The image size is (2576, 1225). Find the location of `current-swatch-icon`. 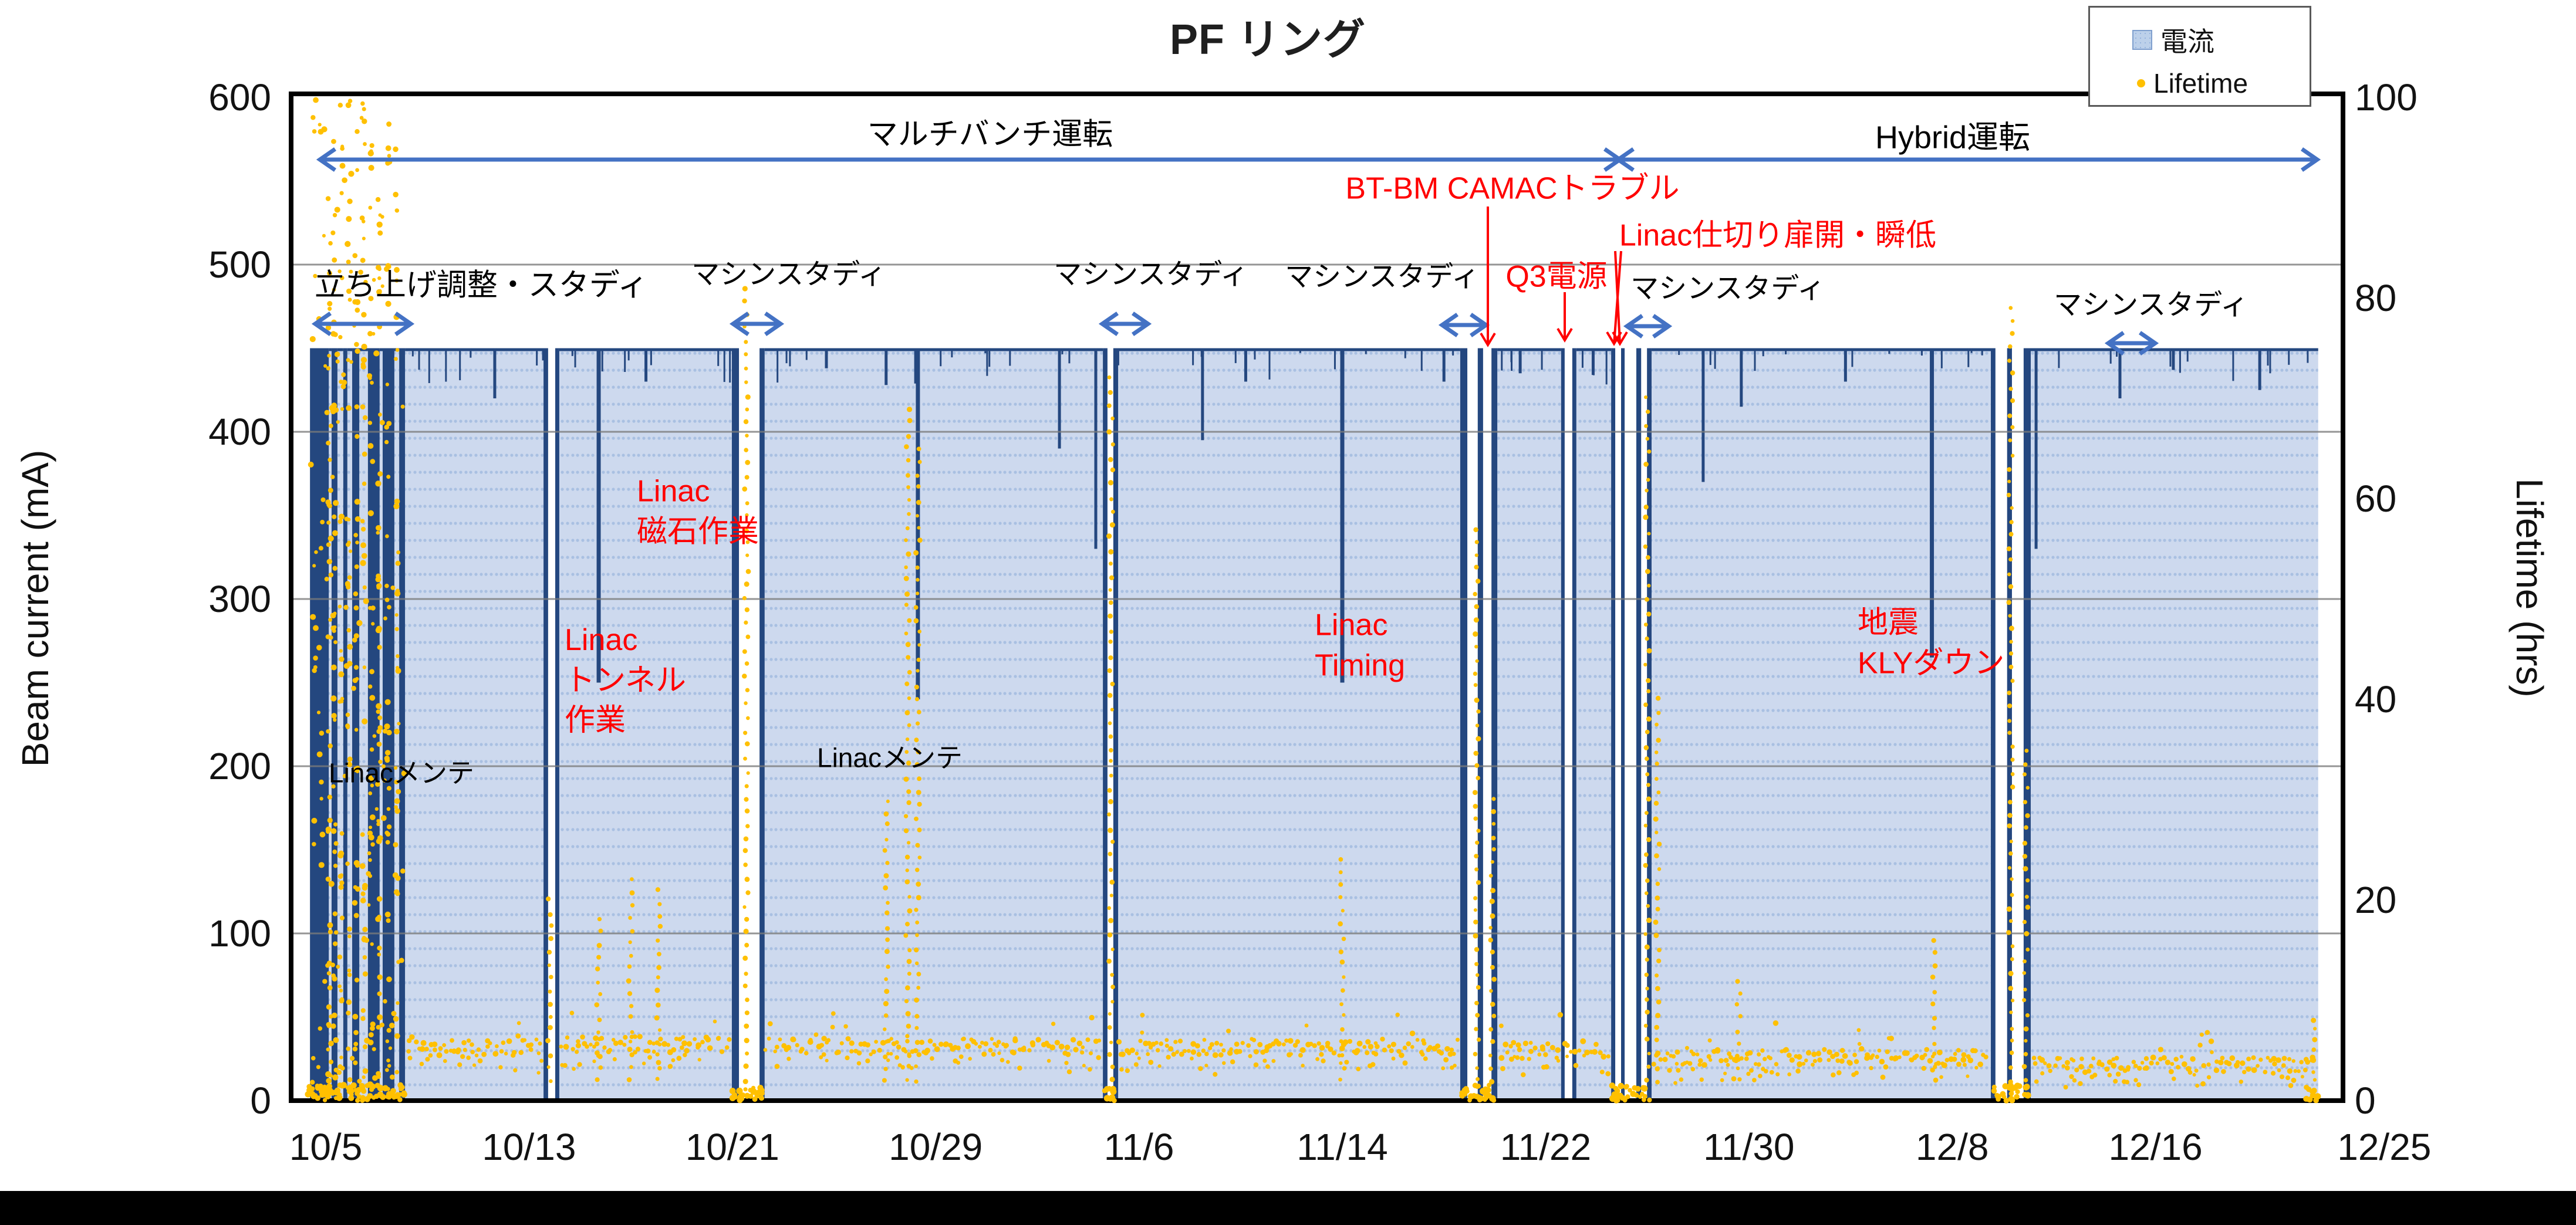

current-swatch-icon is located at coordinates (2142, 40).